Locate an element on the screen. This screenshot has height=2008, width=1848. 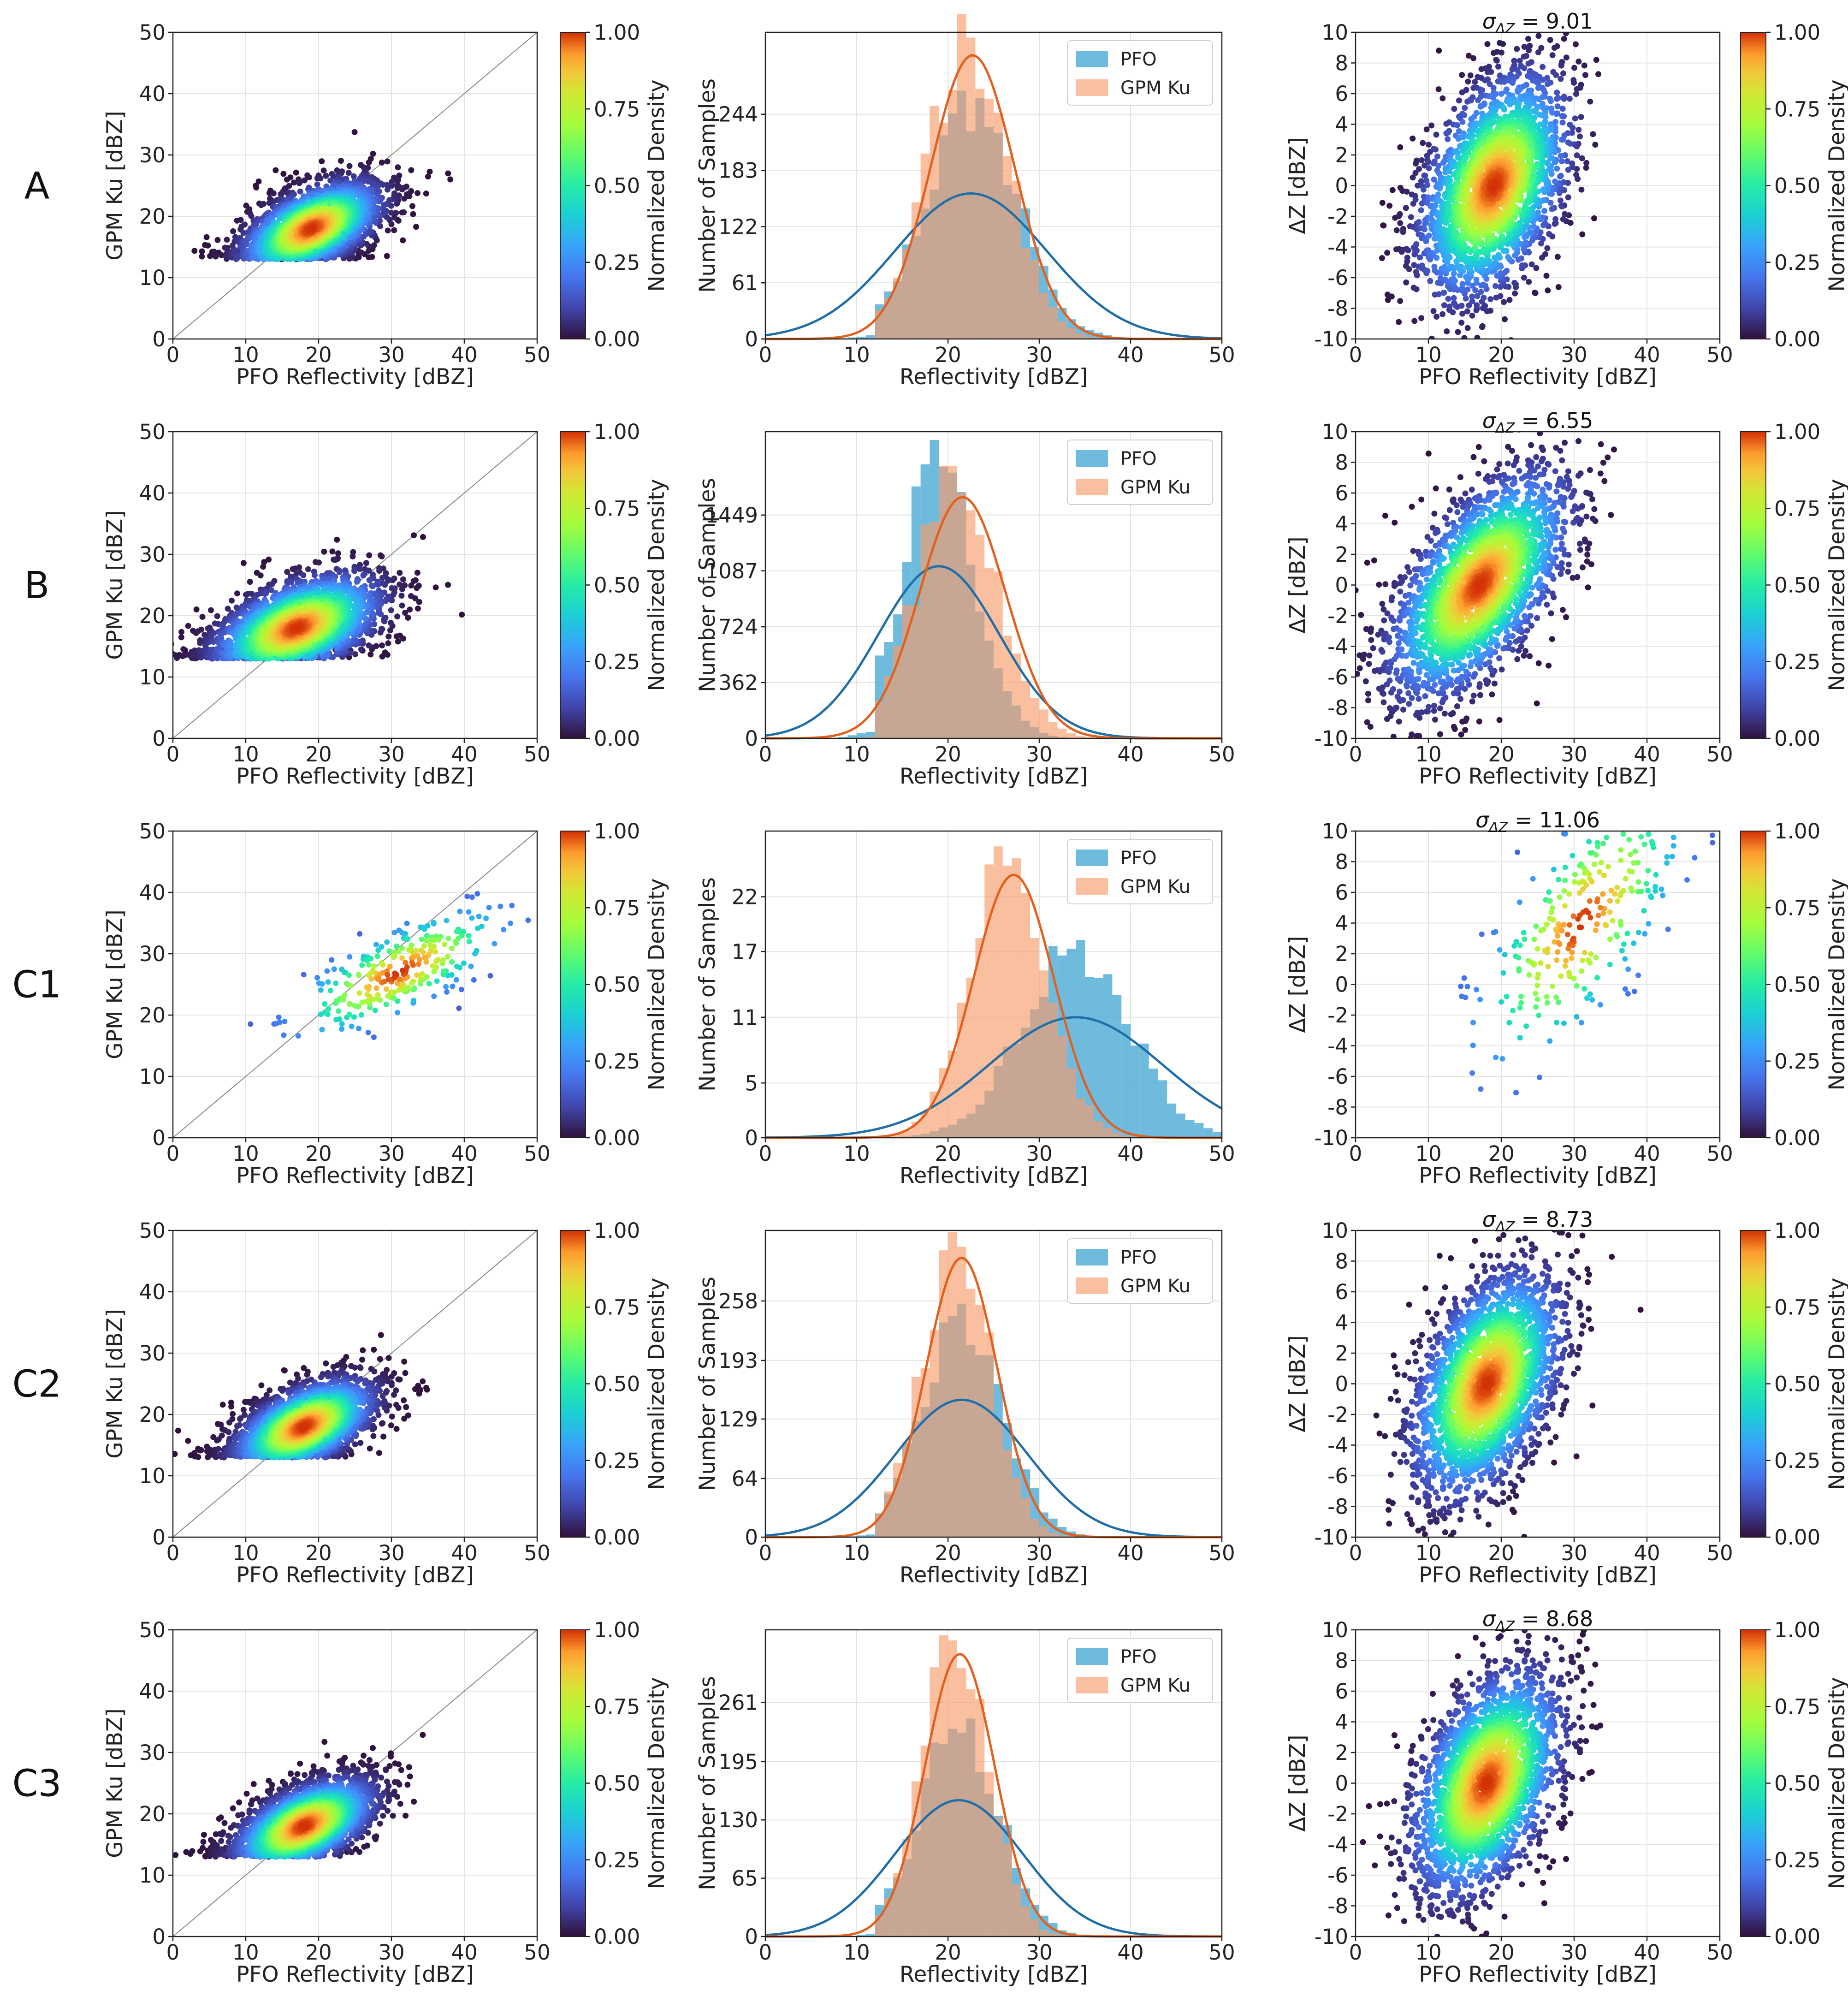
x-tick-label: 20 is located at coordinates (319, 355).